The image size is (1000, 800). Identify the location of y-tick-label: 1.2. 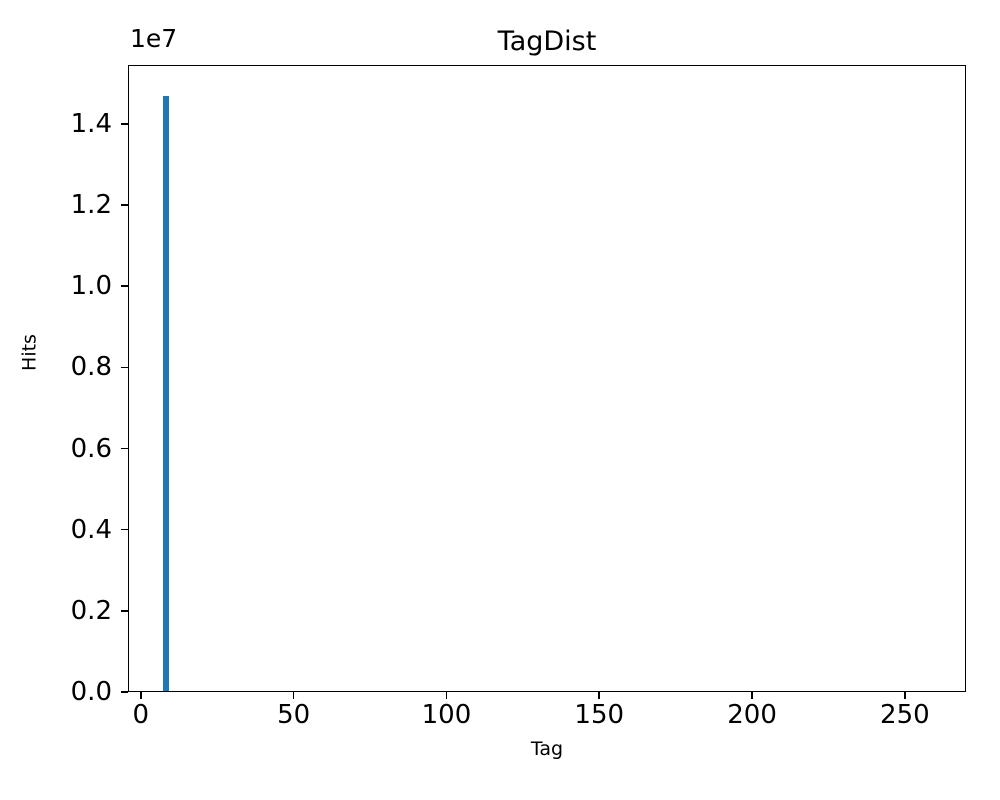
(91, 205).